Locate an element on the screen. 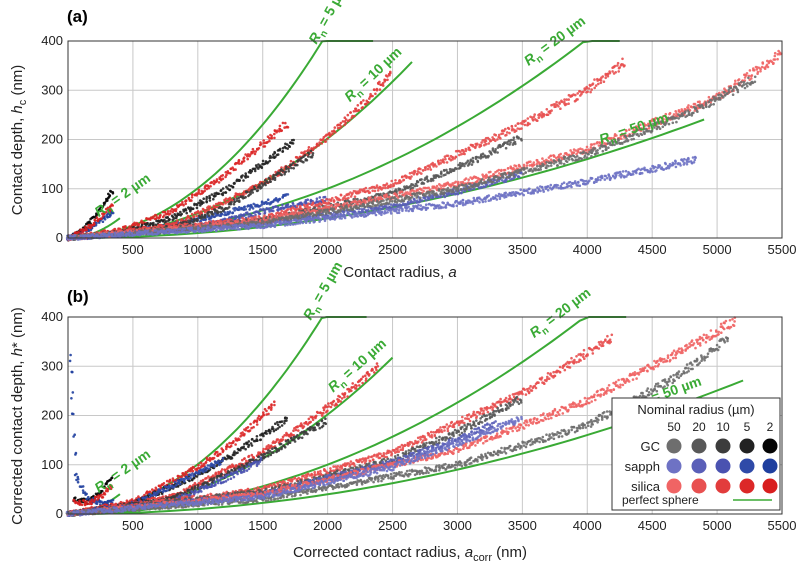  series-GC-5um is located at coordinates (181, 189).